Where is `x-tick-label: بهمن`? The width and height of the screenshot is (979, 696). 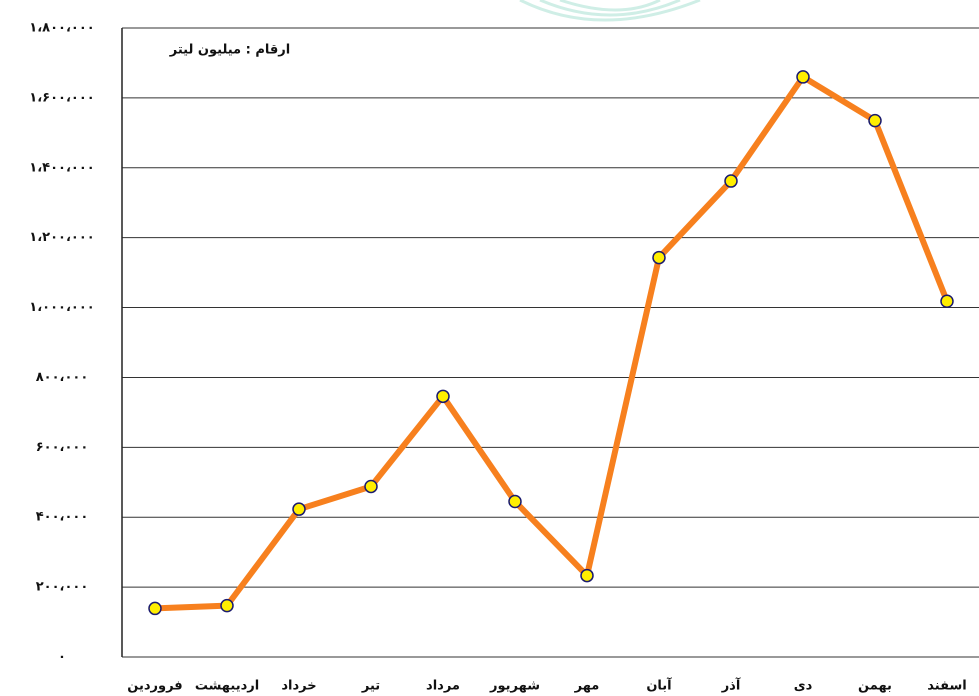 x-tick-label: بهمن is located at coordinates (875, 686).